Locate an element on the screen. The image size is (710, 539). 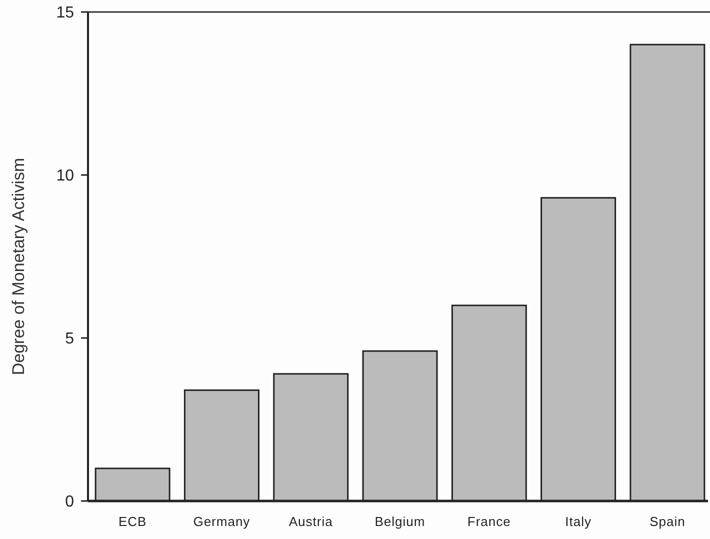
x-tick-label: Germany is located at coordinates (221, 521).